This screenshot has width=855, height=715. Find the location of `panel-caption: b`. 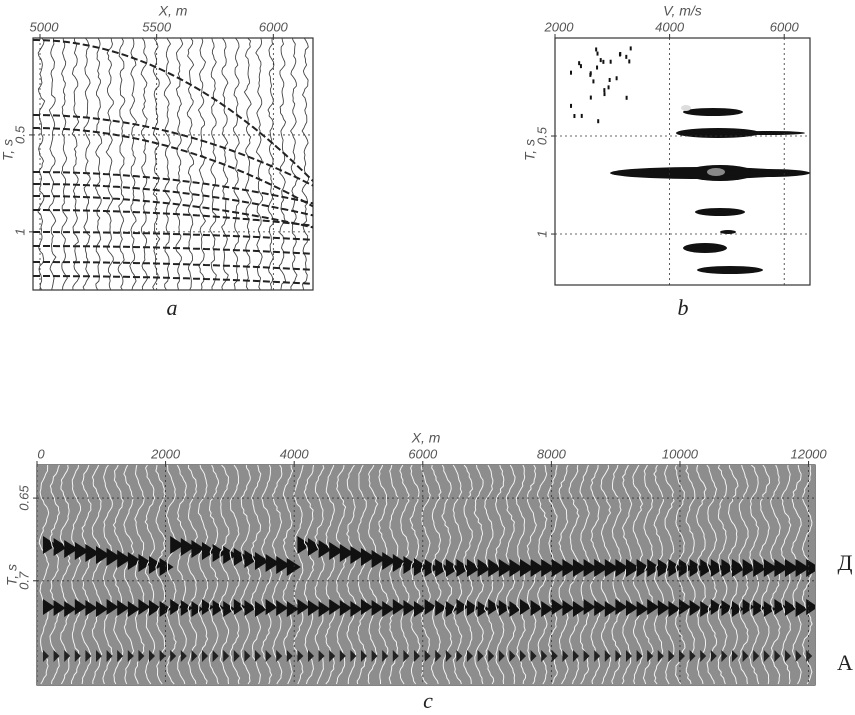

panel-caption: b is located at coordinates (683, 307).